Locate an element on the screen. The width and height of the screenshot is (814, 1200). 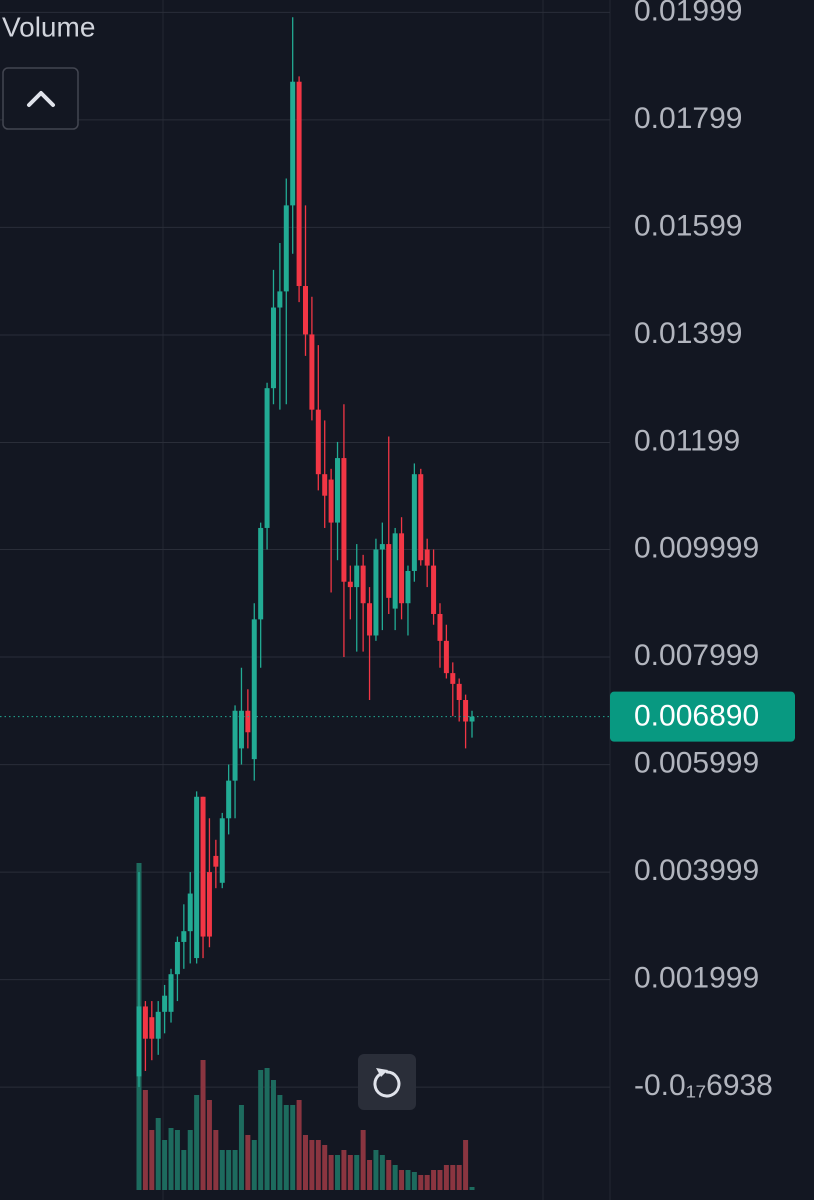
reset-icon is located at coordinates (387, 1084).